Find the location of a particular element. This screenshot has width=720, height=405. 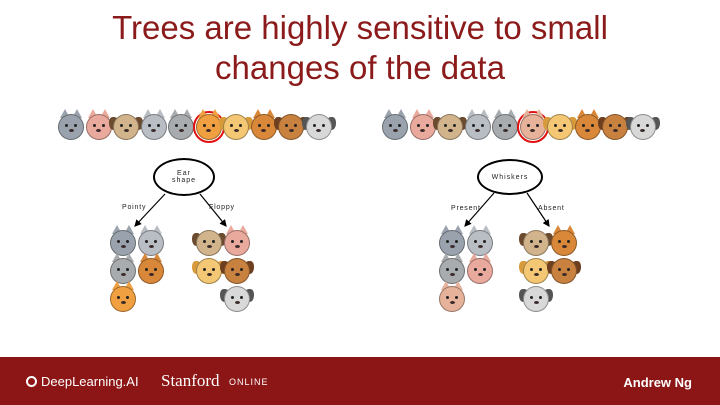

right-tree-right-arrow is located at coordinates (538, 209).